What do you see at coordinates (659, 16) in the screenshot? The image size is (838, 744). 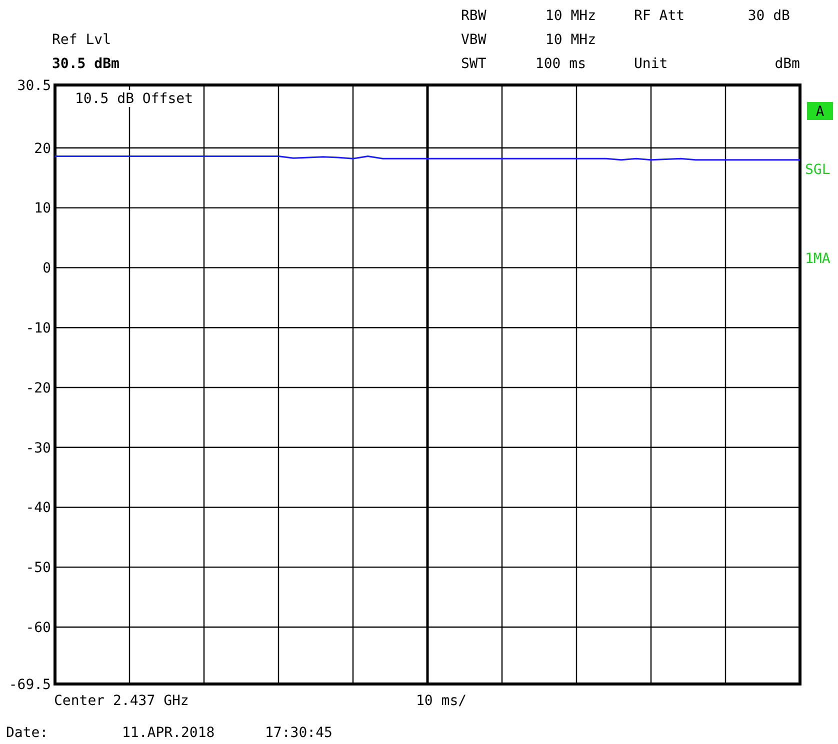 I see `text: RF Att` at bounding box center [659, 16].